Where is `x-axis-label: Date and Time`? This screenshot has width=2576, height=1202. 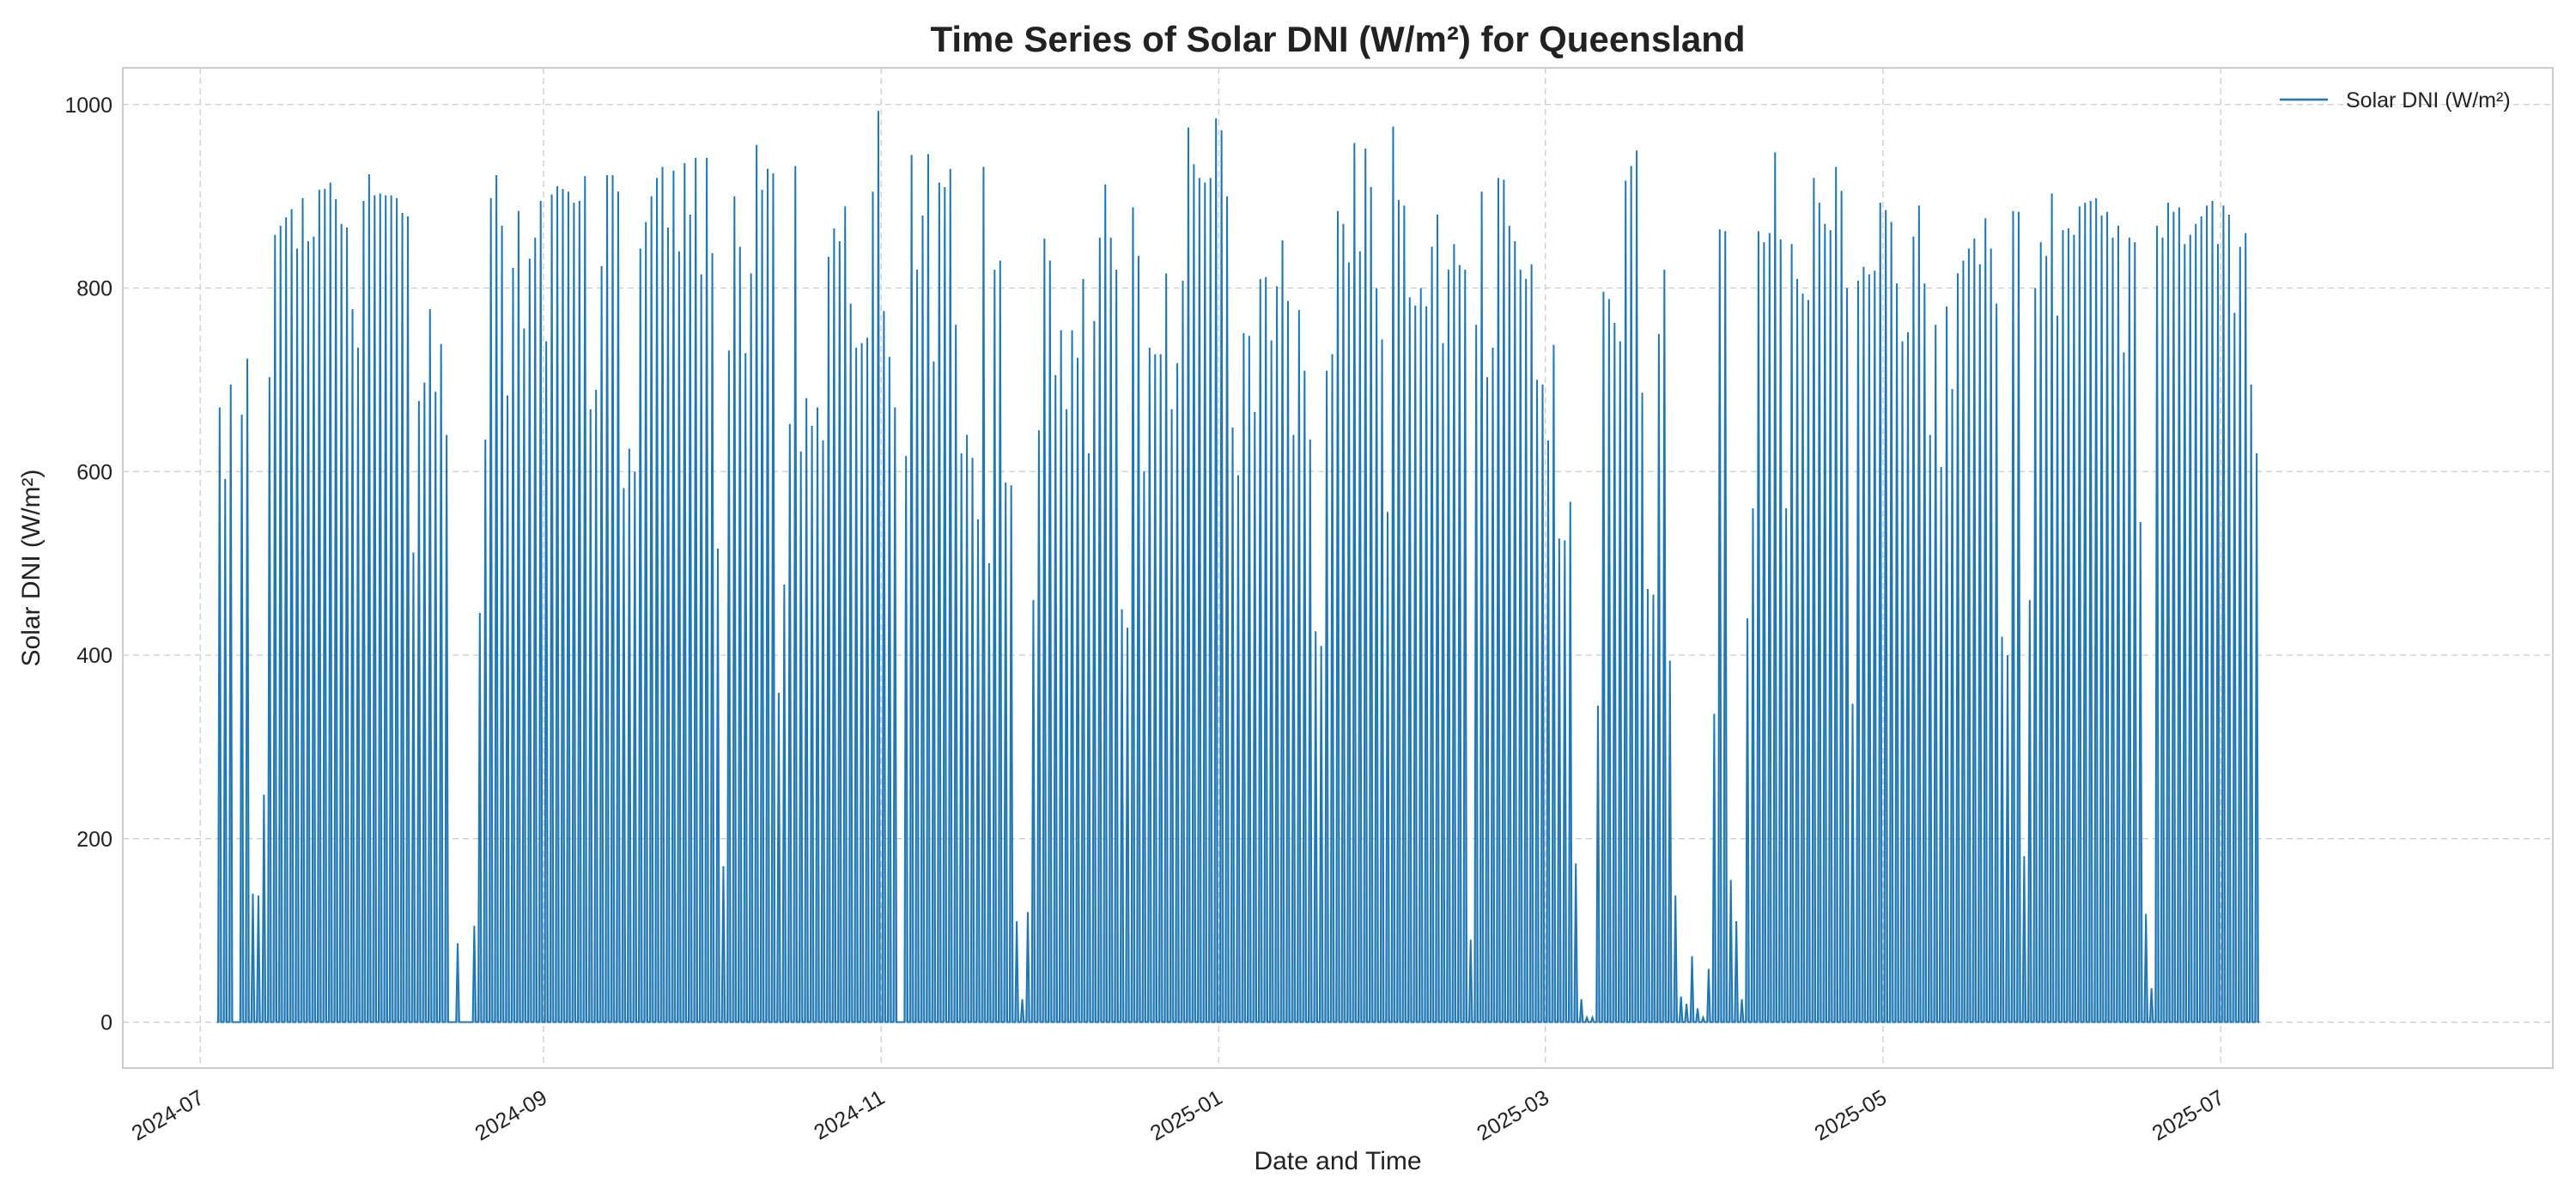
x-axis-label: Date and Time is located at coordinates (1338, 1161).